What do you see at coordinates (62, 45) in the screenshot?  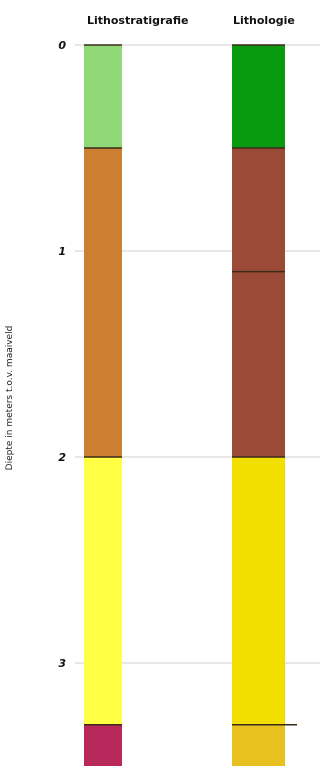 I see `y-tick-label-0: 0` at bounding box center [62, 45].